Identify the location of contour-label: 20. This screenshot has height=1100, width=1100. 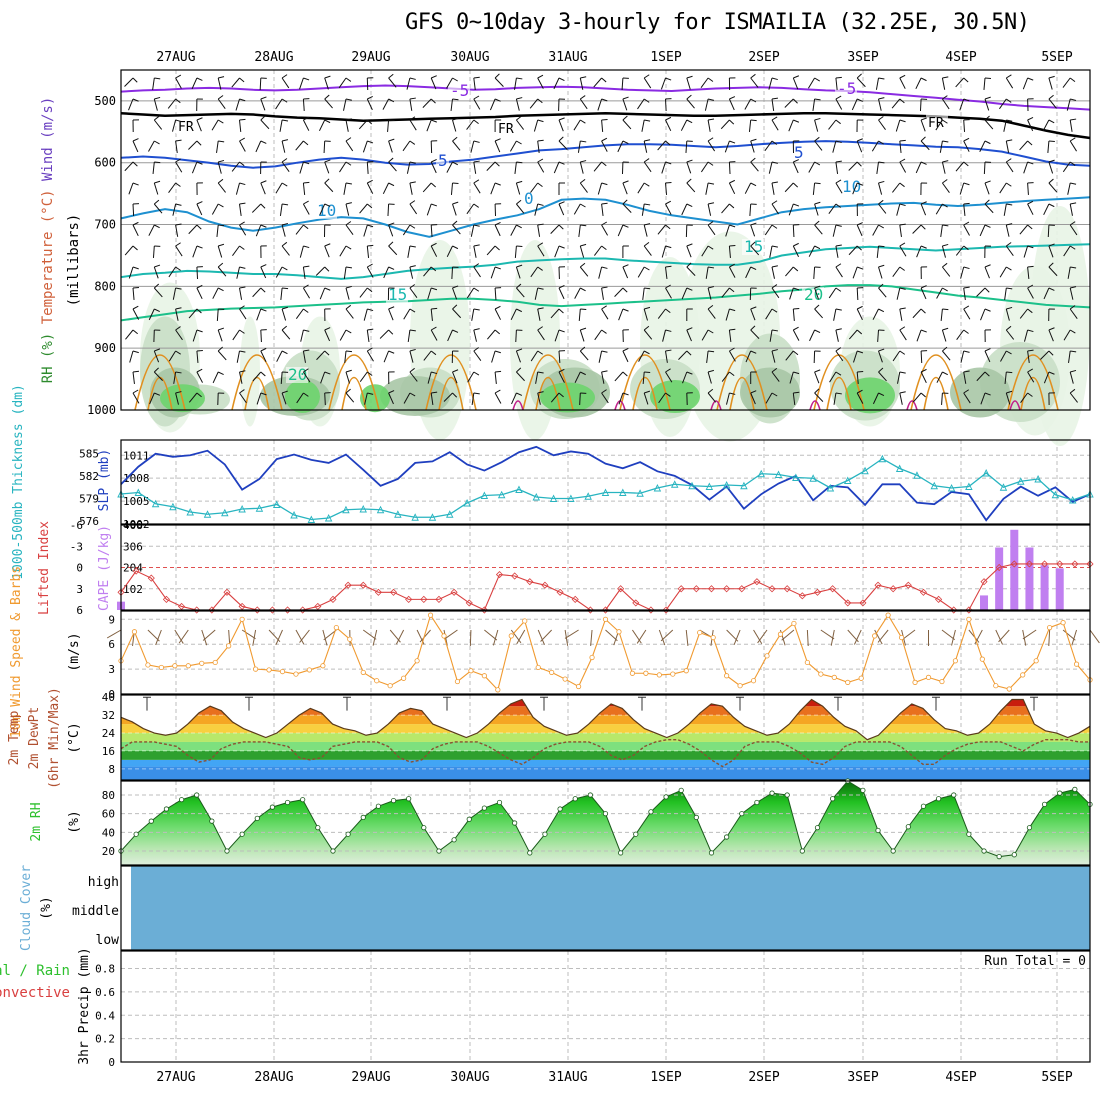
(297, 374).